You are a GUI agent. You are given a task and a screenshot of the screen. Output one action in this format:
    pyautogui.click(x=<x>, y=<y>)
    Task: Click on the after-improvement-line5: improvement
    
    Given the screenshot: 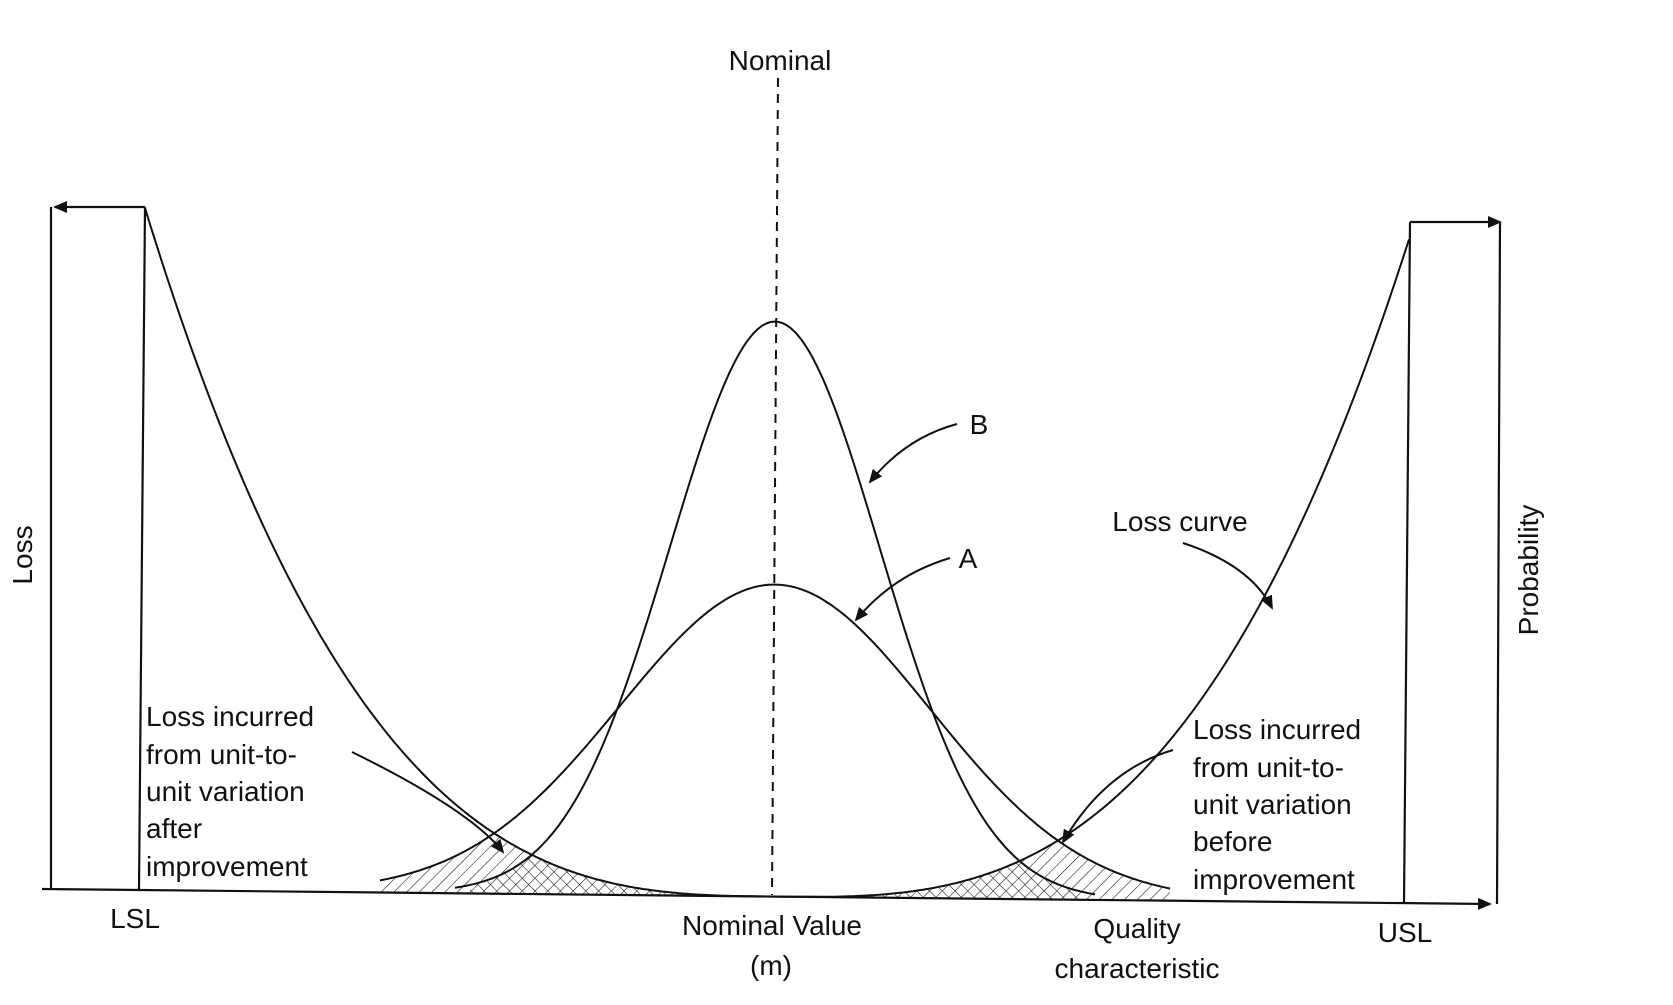 What is the action you would take?
    pyautogui.click(x=227, y=866)
    